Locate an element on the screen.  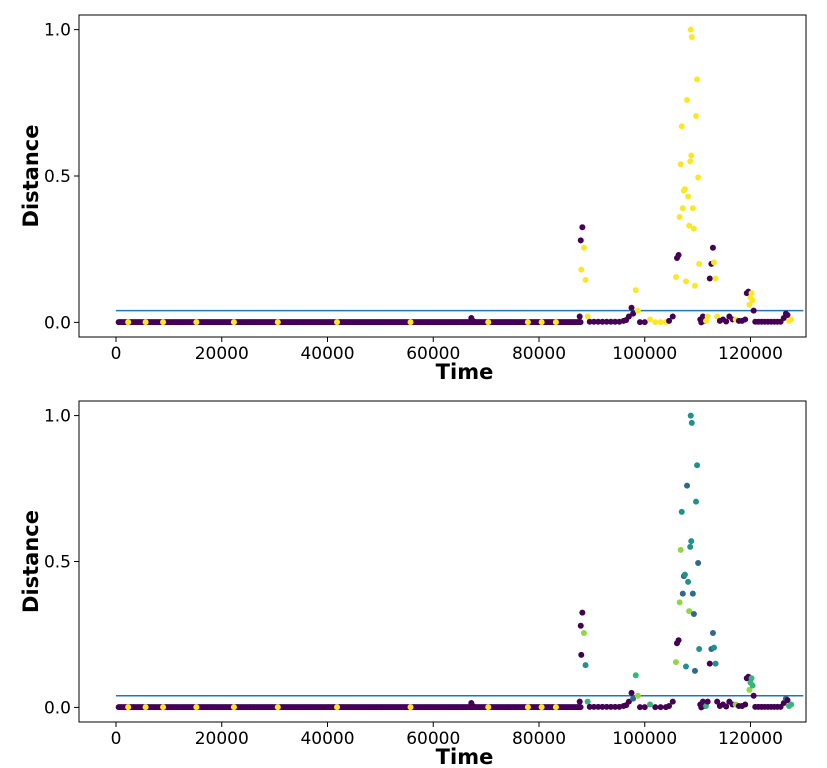
x-tick-label: 0 is located at coordinates (116, 739).